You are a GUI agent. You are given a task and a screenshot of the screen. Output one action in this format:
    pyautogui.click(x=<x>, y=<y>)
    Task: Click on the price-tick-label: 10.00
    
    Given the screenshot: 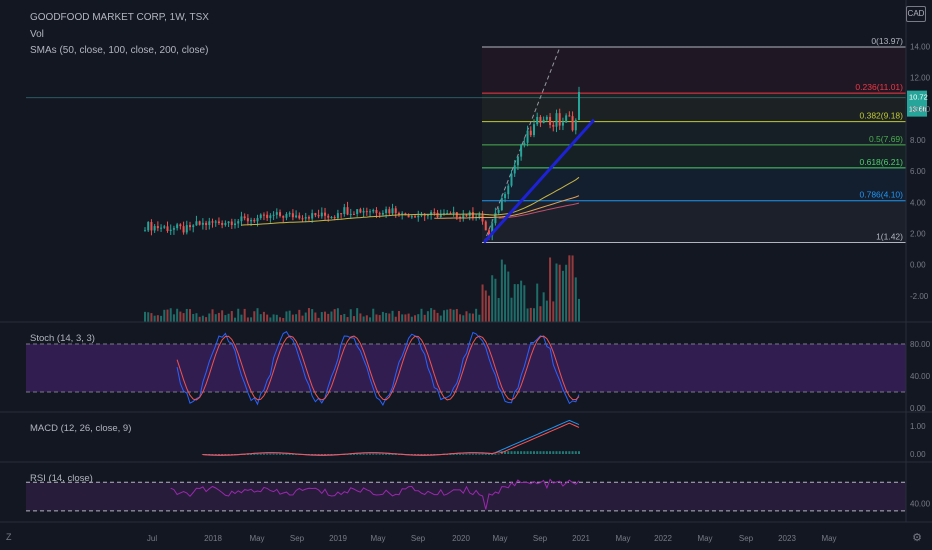 What is the action you would take?
    pyautogui.click(x=920, y=109)
    